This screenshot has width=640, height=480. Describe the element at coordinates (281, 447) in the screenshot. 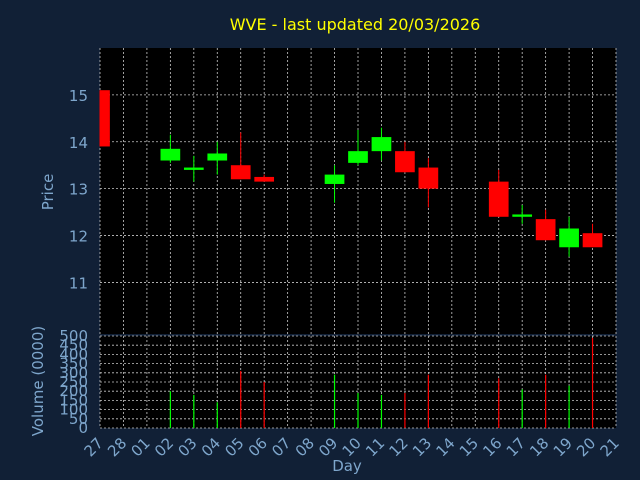

I see `x-tick-label: 07` at that location.